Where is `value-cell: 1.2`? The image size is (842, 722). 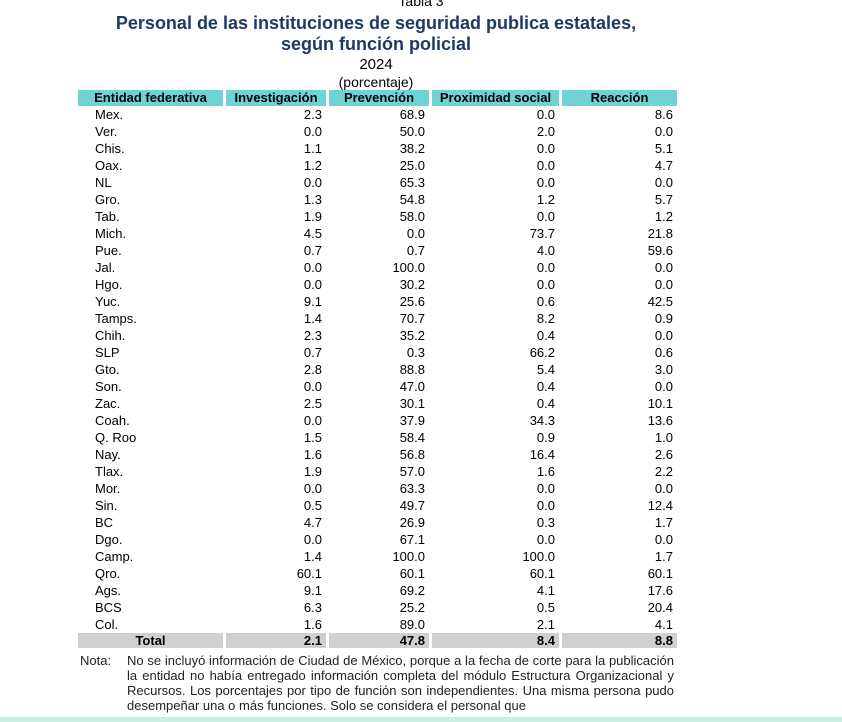 value-cell: 1.2 is located at coordinates (277, 165).